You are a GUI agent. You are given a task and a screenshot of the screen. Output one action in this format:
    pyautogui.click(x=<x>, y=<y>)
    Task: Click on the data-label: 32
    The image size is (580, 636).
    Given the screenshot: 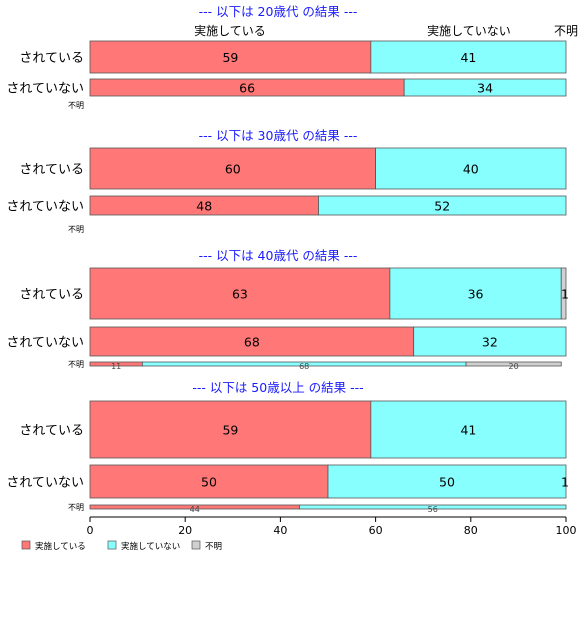 What is the action you would take?
    pyautogui.click(x=490, y=342)
    